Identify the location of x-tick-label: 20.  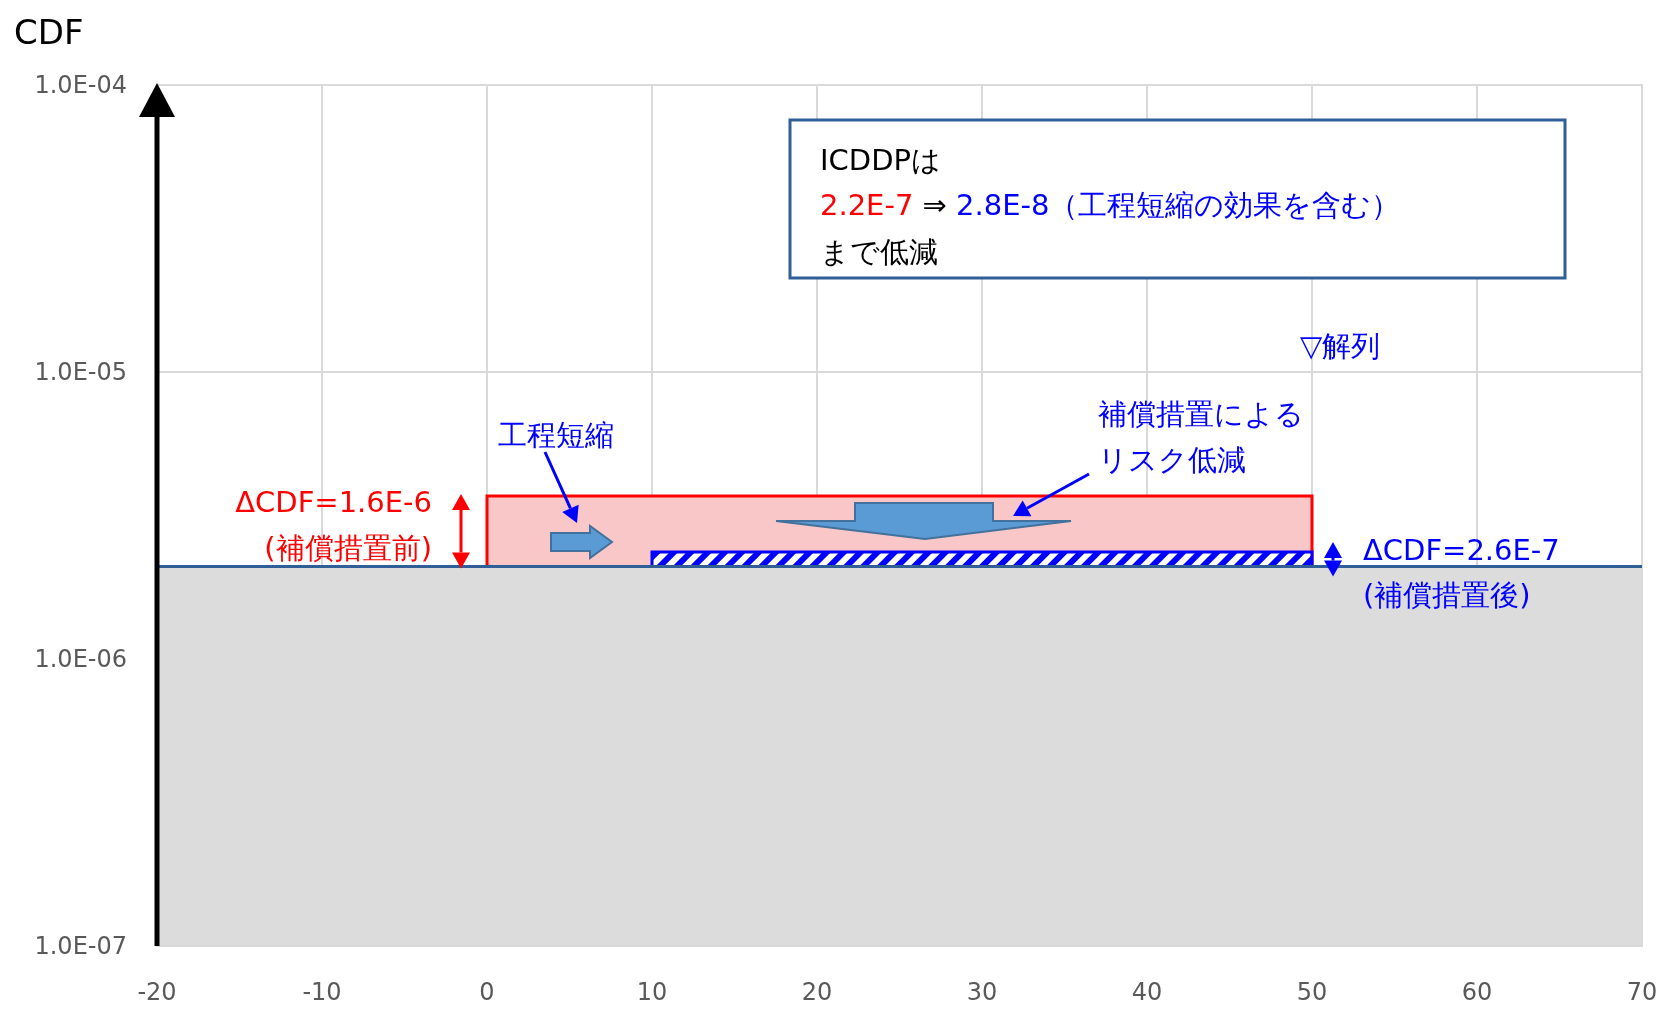
(817, 992).